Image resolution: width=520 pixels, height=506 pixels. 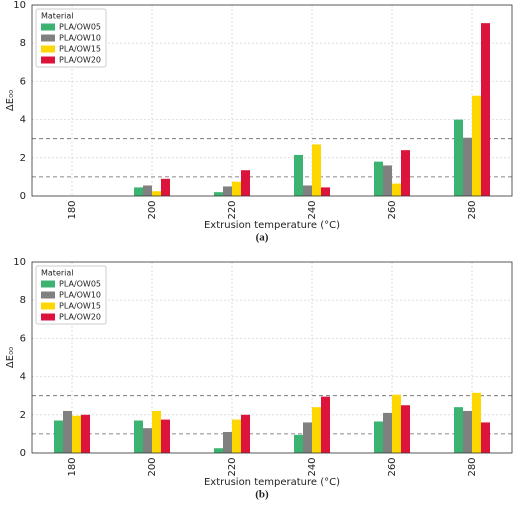 What do you see at coordinates (262, 238) in the screenshot?
I see `caption: (a)` at bounding box center [262, 238].